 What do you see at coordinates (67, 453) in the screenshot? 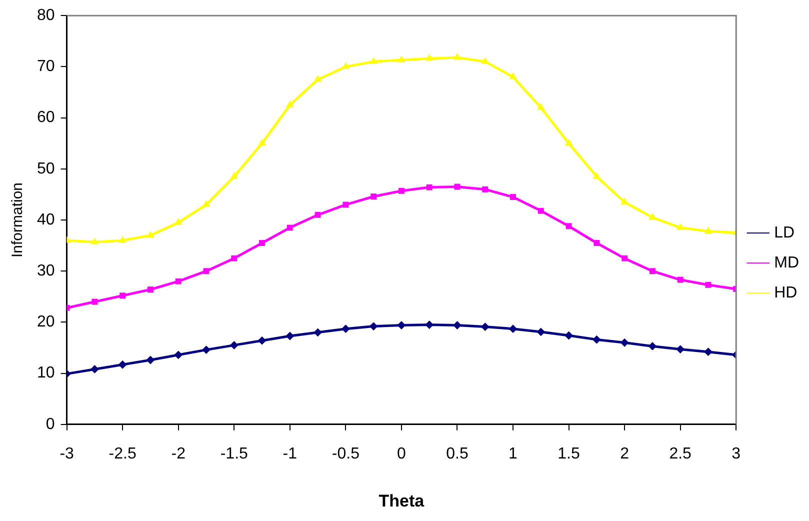
I see `x-tick-label: -3` at bounding box center [67, 453].